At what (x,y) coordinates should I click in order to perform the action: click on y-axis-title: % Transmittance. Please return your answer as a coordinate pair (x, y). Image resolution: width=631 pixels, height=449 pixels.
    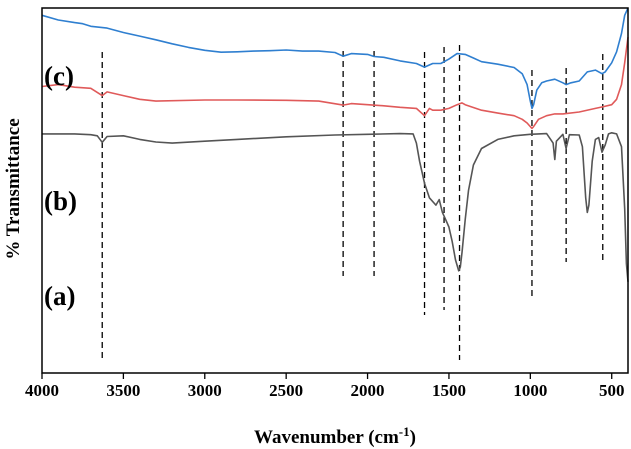
    Looking at the image, I should click on (13, 188).